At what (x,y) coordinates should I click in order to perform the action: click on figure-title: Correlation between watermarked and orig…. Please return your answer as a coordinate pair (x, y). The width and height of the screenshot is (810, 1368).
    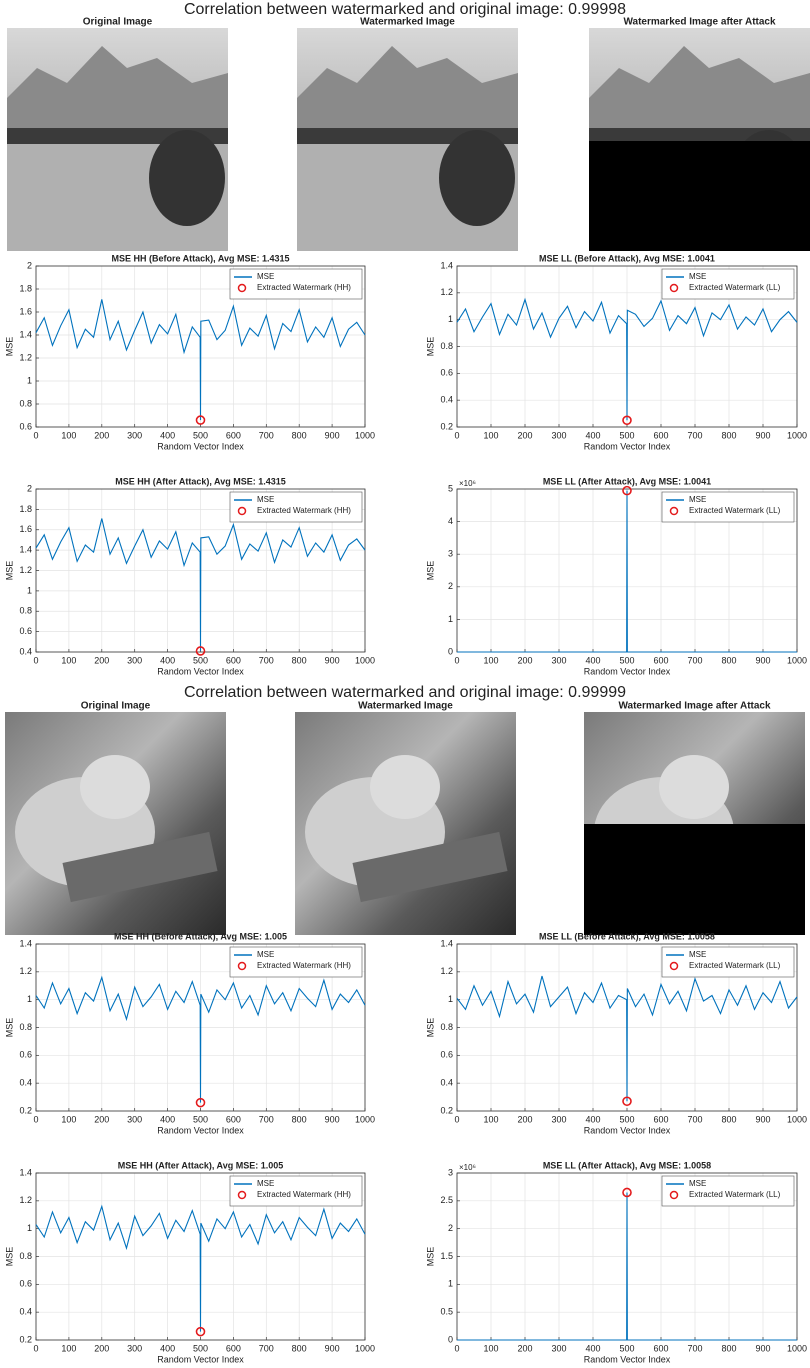
    Looking at the image, I should click on (405, 9).